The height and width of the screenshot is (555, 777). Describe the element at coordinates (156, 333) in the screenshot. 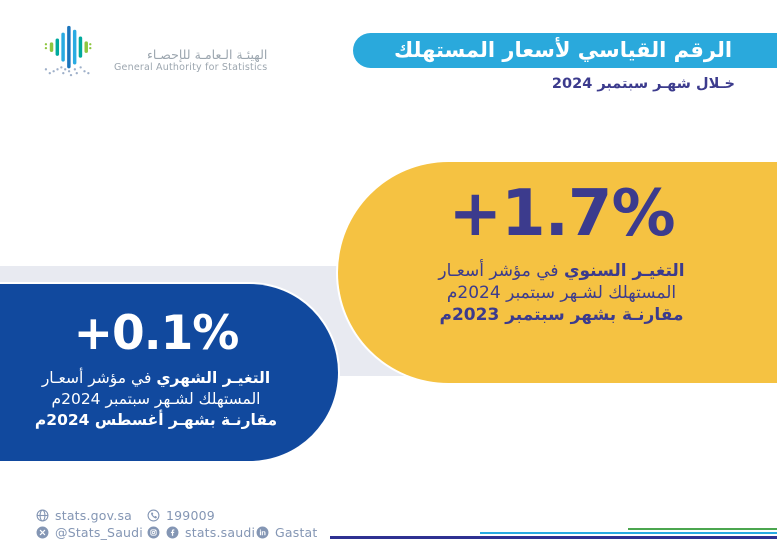

I see `monthly-change-value: +0.1%` at that location.